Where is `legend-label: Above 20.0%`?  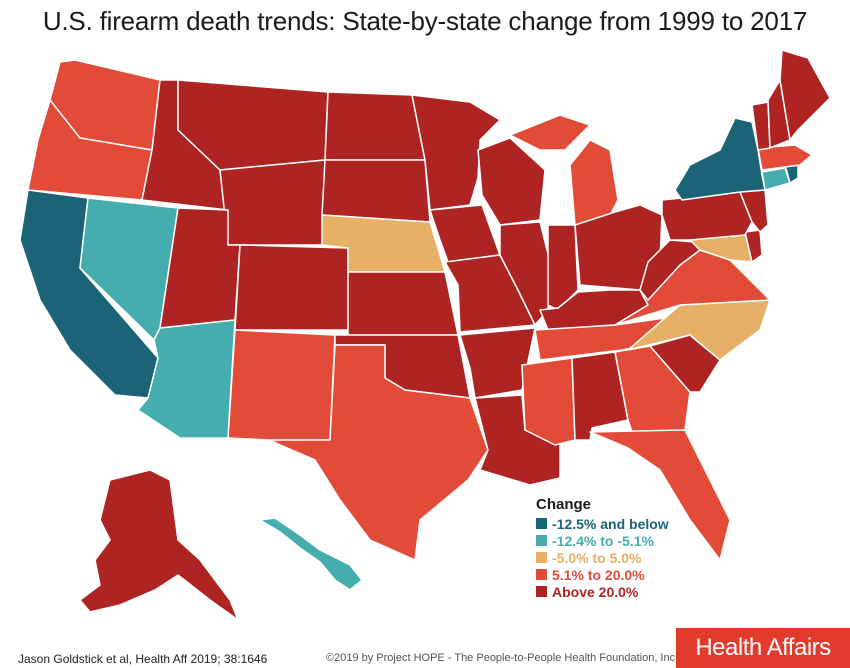
legend-label: Above 20.0% is located at coordinates (595, 591).